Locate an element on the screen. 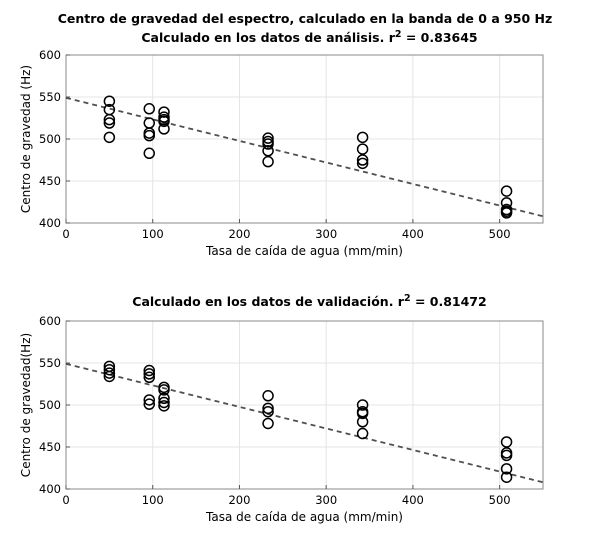 The width and height of the screenshot is (590, 539). y-axis-label: Centro de gravedad(Hz) is located at coordinates (26, 405).